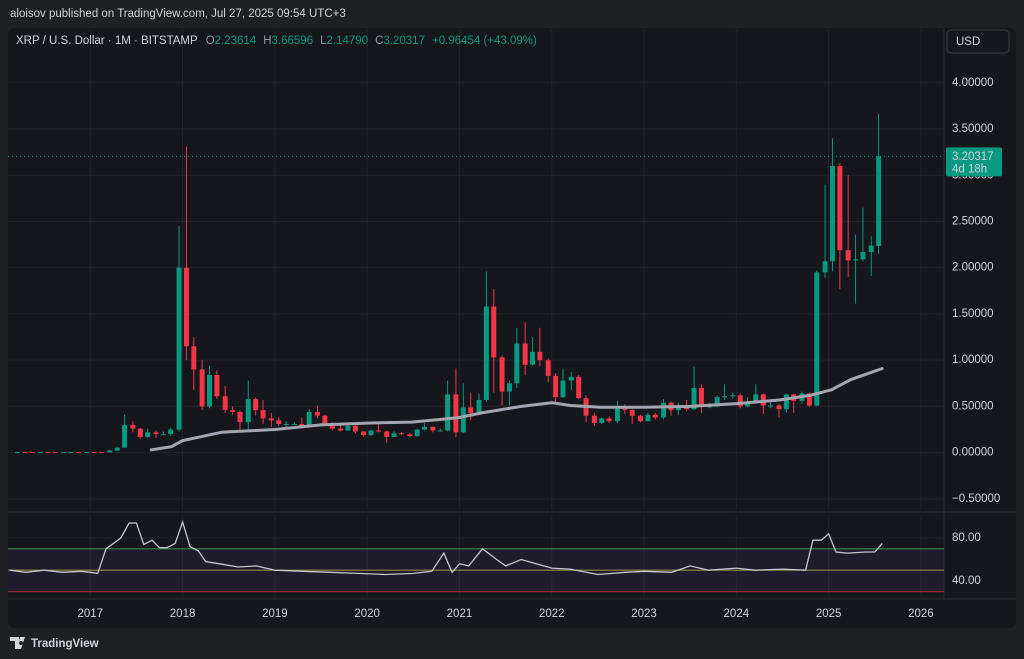  I want to click on y-tick-label: −0.50000, so click(976, 499).